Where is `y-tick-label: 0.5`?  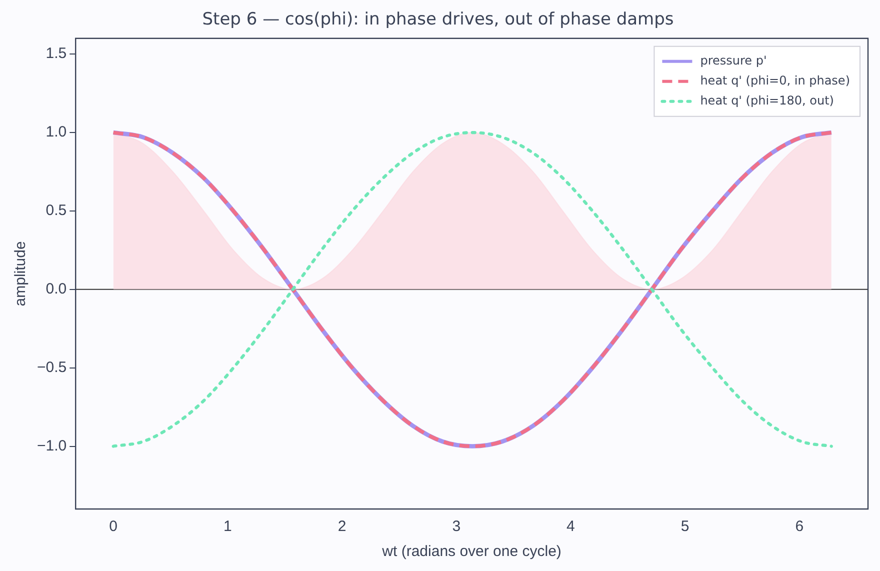 y-tick-label: 0.5 is located at coordinates (56, 211).